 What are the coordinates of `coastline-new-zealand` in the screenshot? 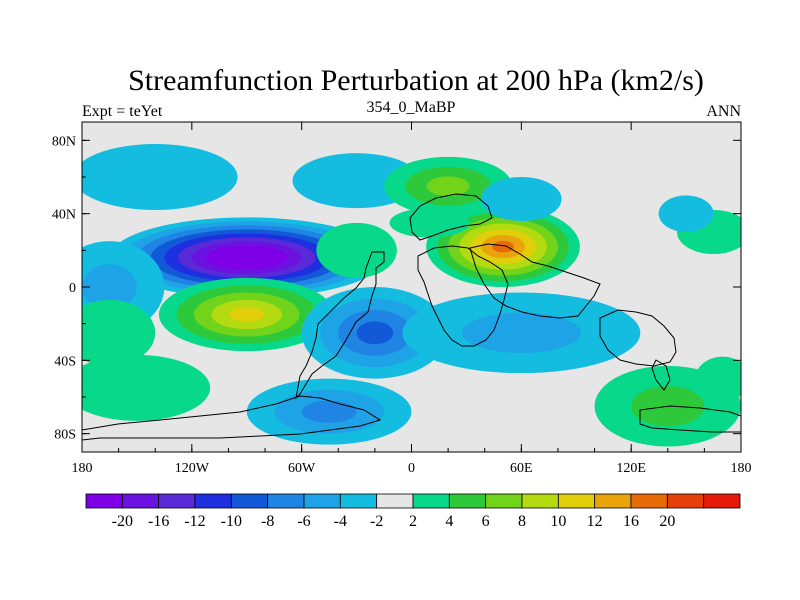 It's located at (661, 375).